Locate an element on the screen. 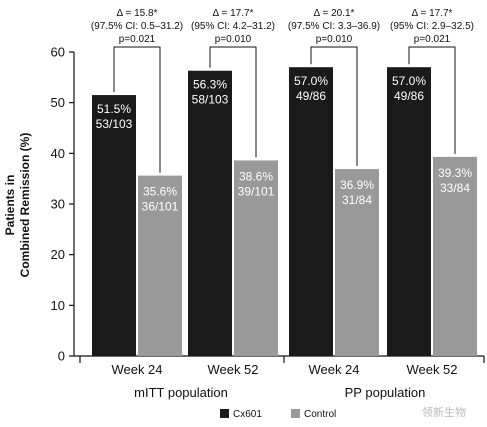  y-tick-label: 30 is located at coordinates (58, 204).